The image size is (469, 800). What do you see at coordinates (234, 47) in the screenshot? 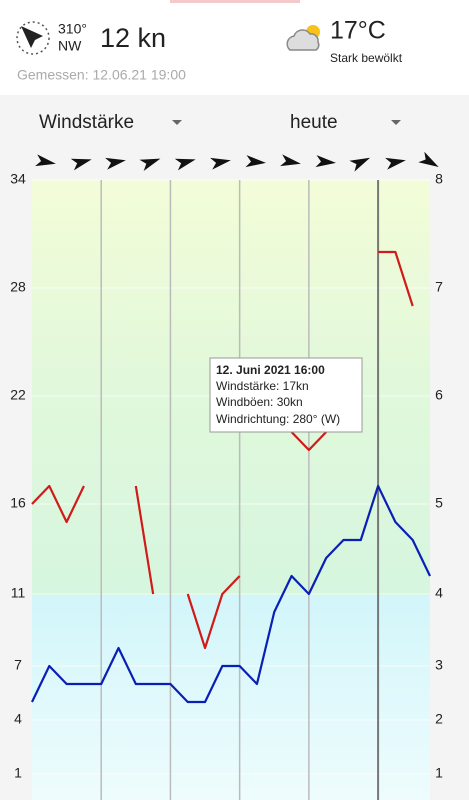
I see `header-bg` at bounding box center [234, 47].